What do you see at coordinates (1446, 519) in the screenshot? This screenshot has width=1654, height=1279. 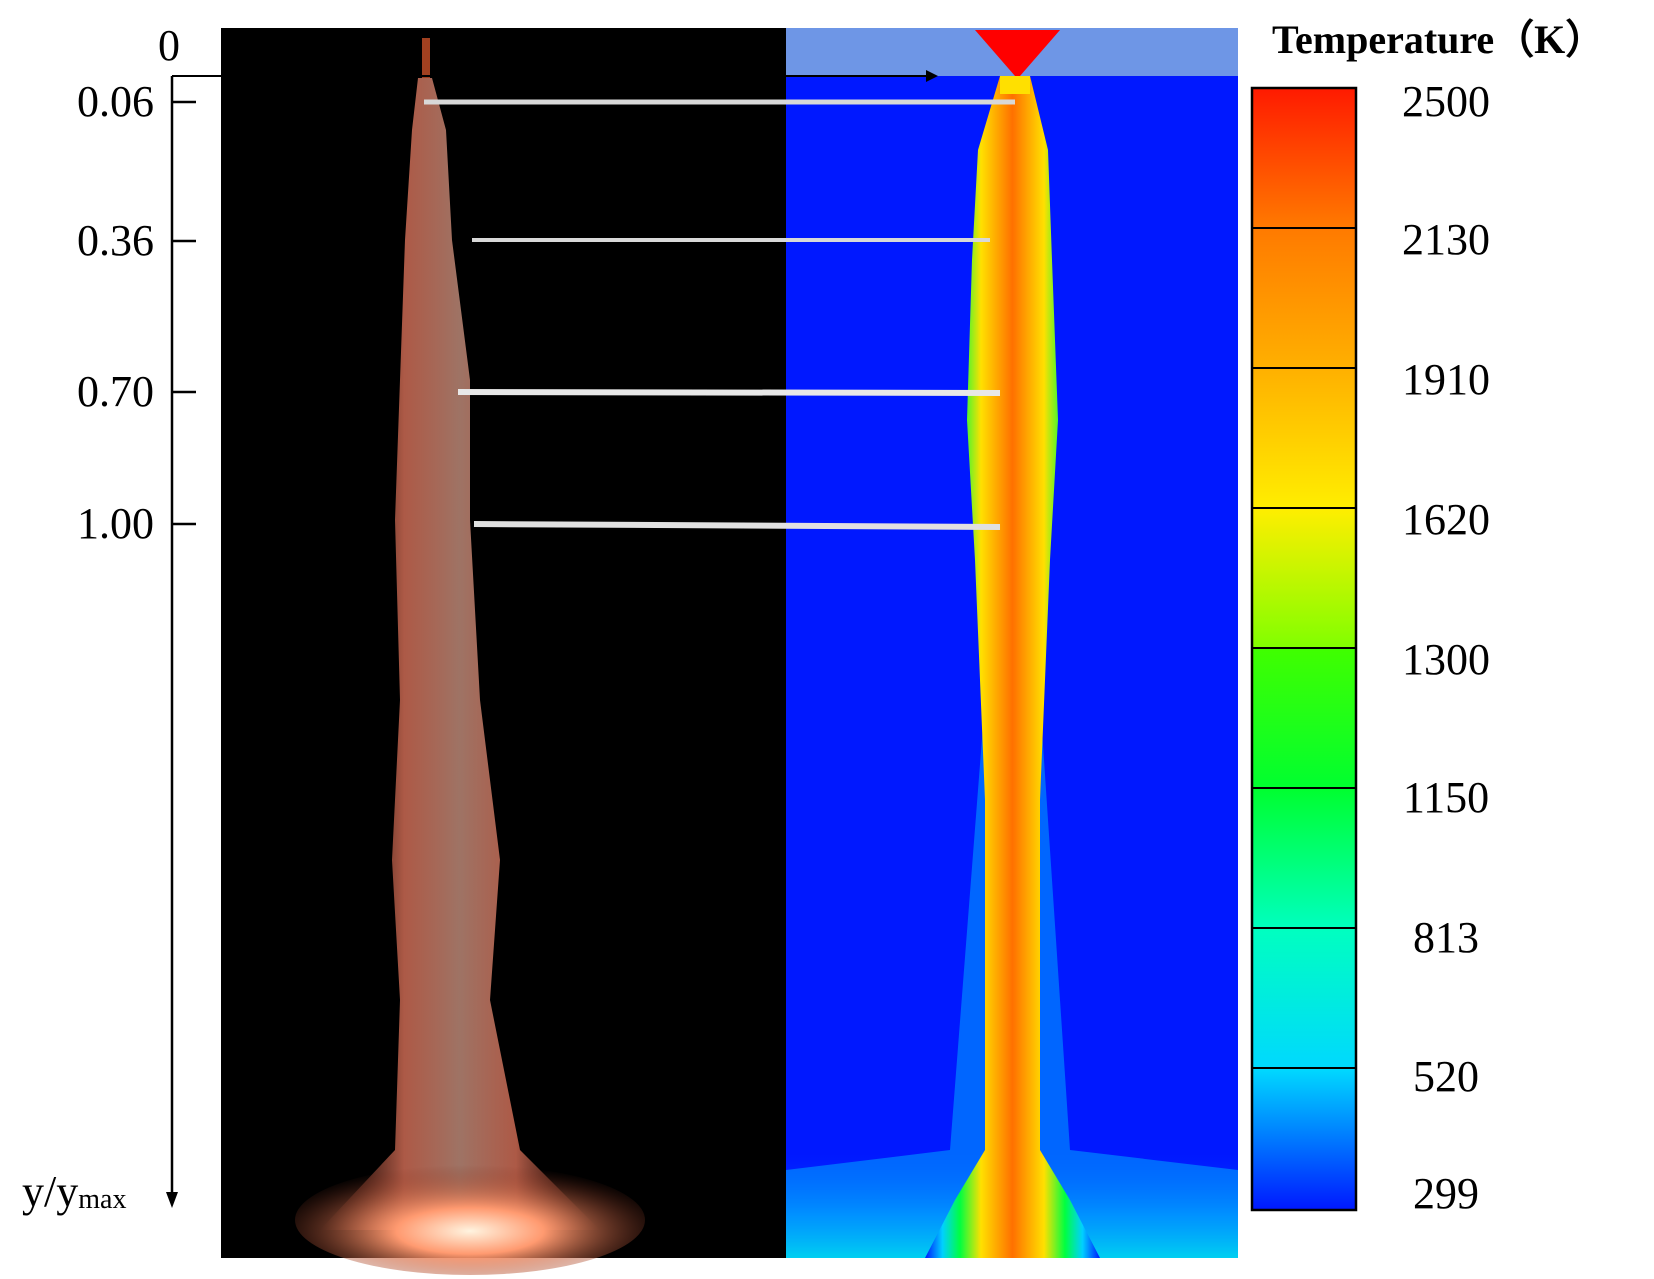 I see `colorbar-label-1620: 1620` at bounding box center [1446, 519].